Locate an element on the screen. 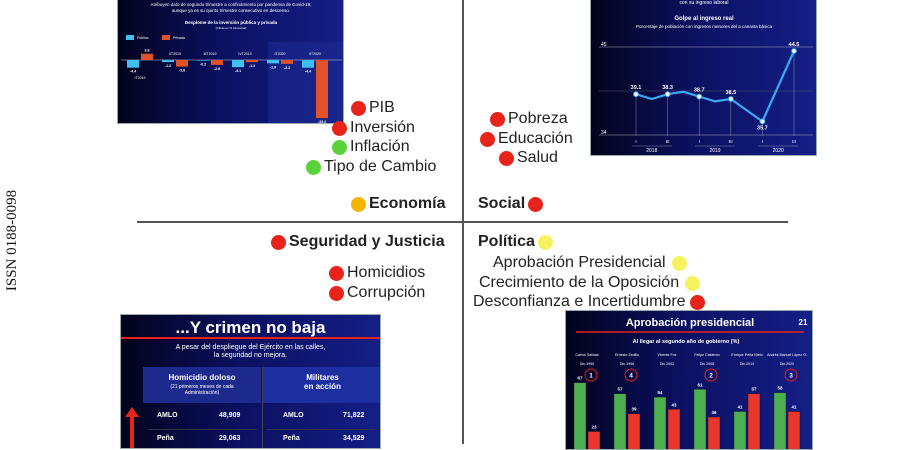 The image size is (900, 450). quadrant-politica: Política is located at coordinates (515, 242).